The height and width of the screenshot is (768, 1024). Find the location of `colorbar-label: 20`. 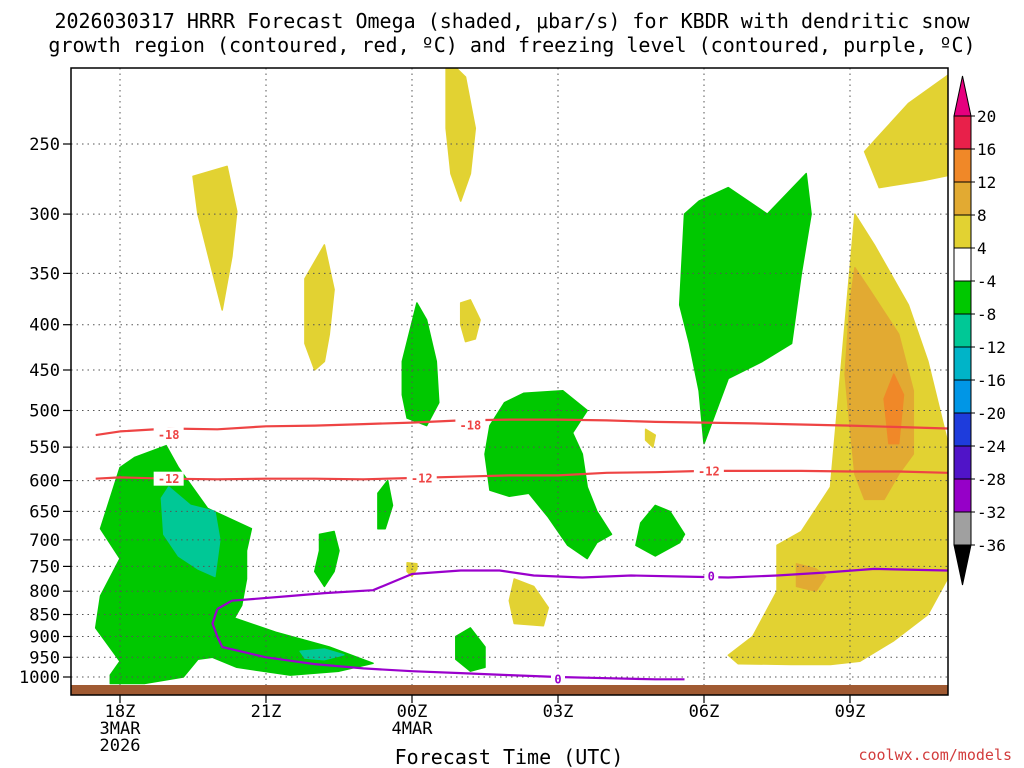

colorbar-label: 20 is located at coordinates (986, 116).